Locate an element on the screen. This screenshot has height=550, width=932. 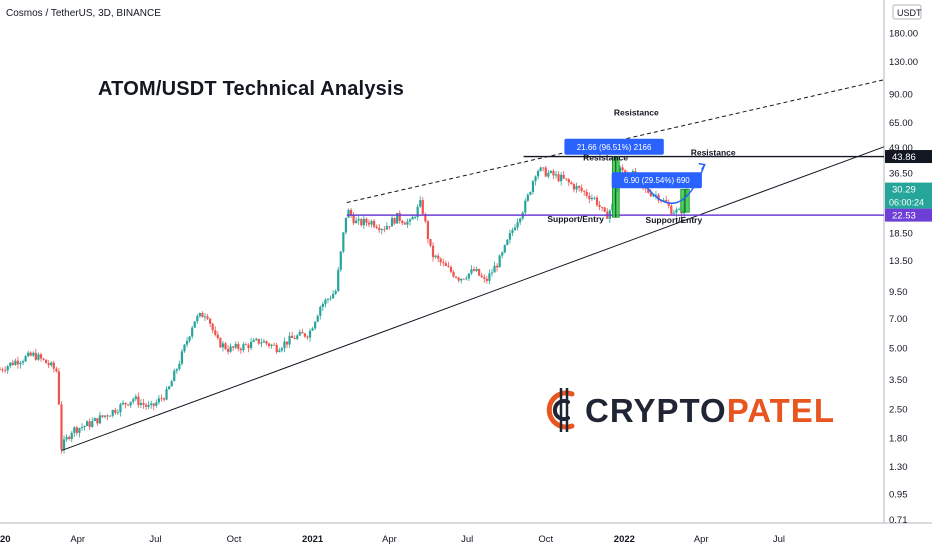
y-tick-label: 3.50 is located at coordinates (898, 380).